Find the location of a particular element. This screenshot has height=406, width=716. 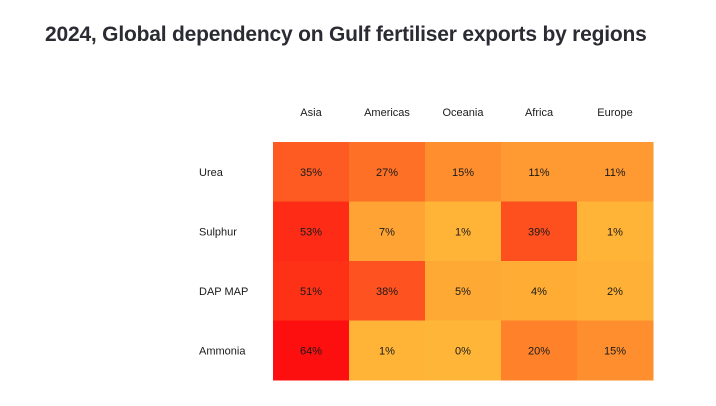

cell-value-label: 4% is located at coordinates (539, 292).